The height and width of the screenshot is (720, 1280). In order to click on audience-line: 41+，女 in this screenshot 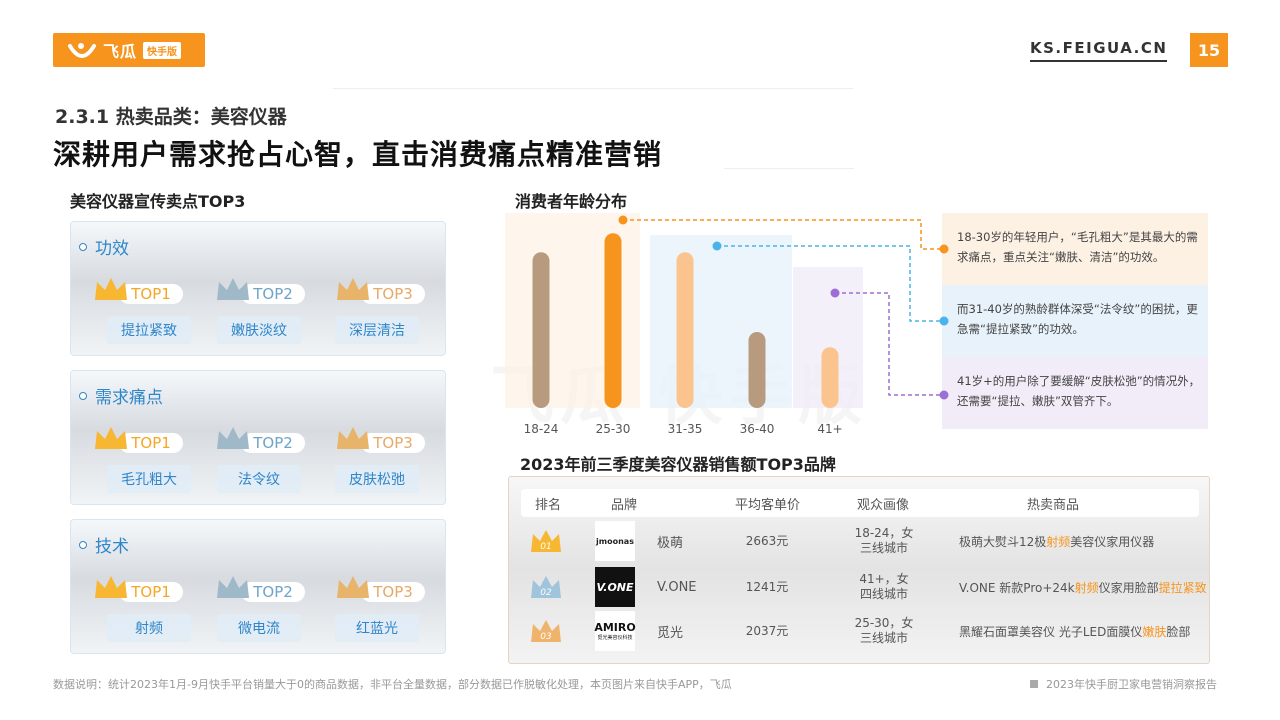, I will do `click(884, 579)`.